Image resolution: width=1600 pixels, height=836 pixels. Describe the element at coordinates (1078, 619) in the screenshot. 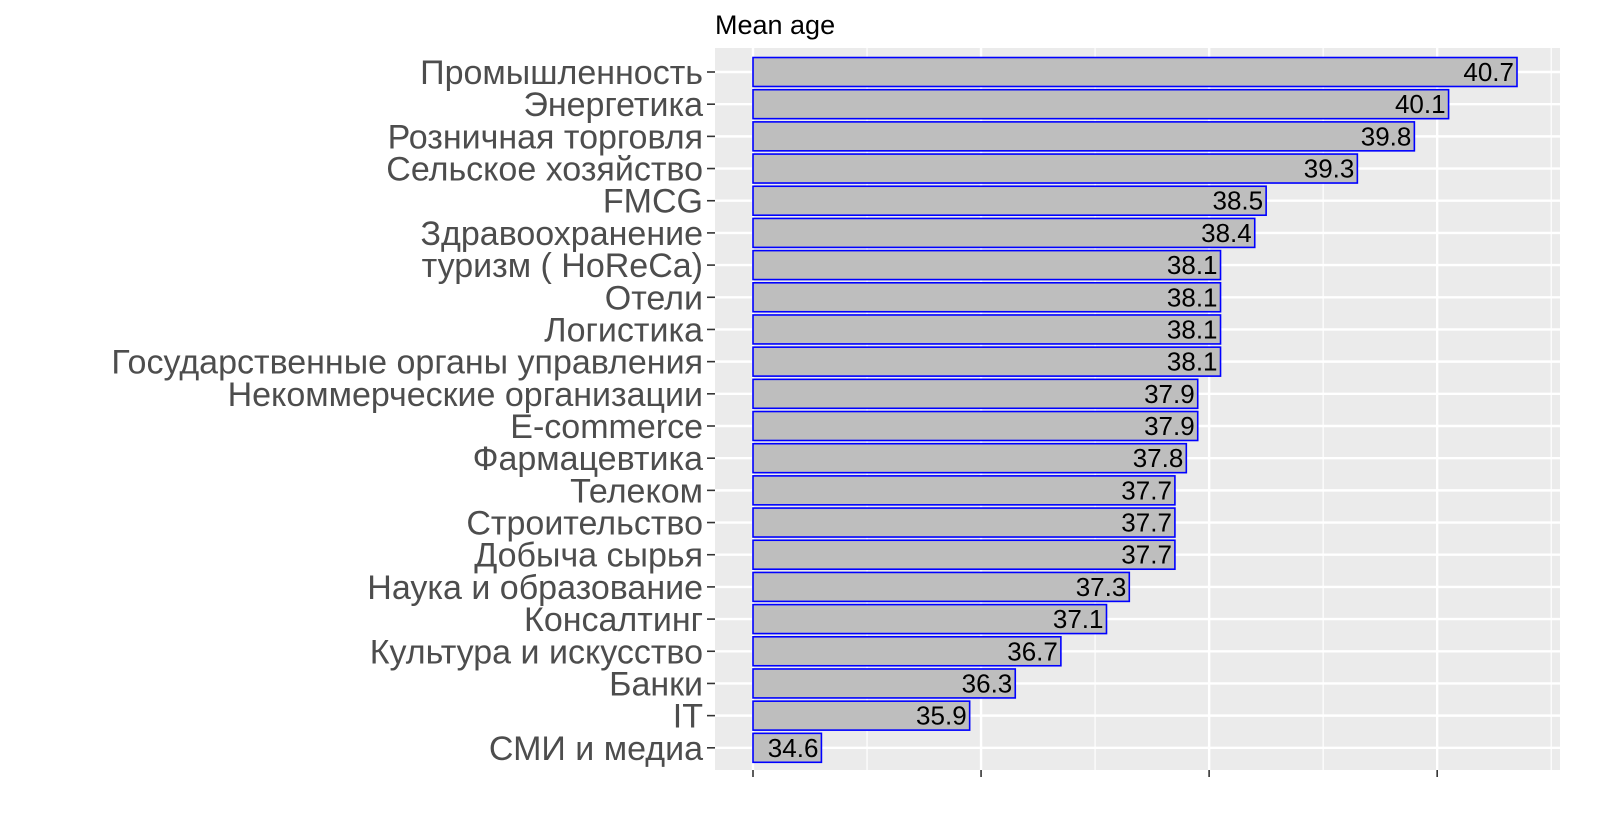

I see `bar-value-label: 37.1` at that location.